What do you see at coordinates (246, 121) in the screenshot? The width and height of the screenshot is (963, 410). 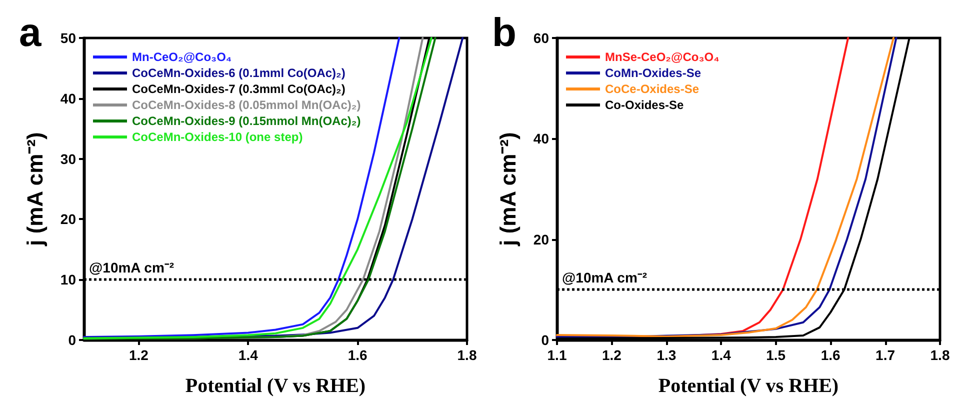 I see `legend-label: CoCeMn-Oxides-9 (0.15mmol Mn(OAc)₂)` at bounding box center [246, 121].